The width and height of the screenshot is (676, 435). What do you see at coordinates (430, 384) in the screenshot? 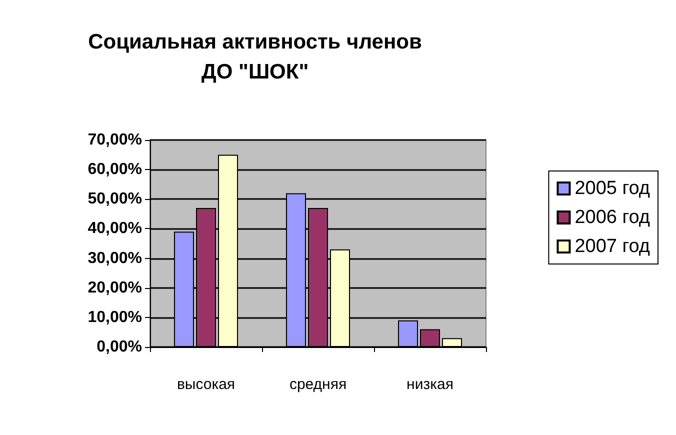
I see `x-tick-label: низкая` at bounding box center [430, 384].